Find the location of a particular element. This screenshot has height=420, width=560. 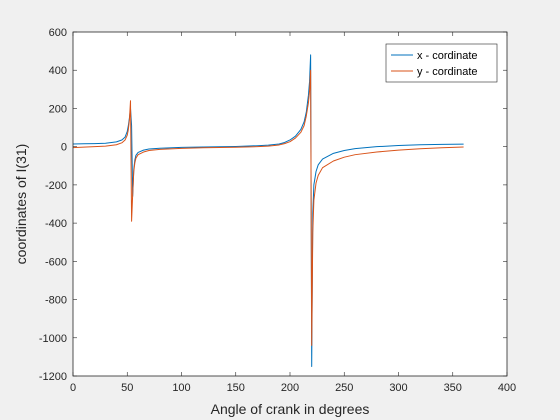

x-tick-label: 300 is located at coordinates (398, 388).